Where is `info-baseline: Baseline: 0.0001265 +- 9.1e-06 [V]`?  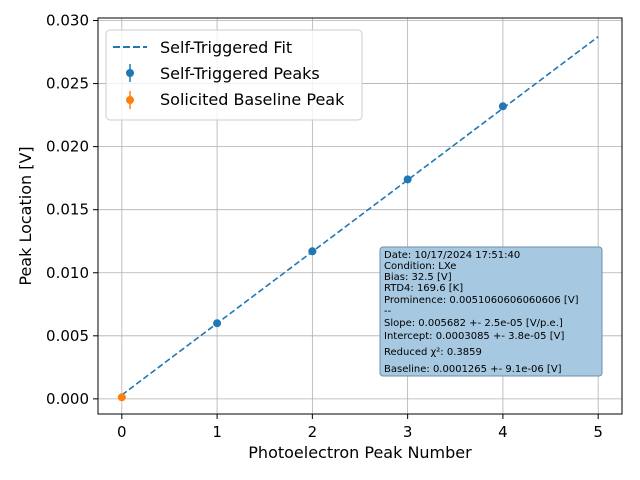
info-baseline: Baseline: 0.0001265 +- 9.1e-06 [V] is located at coordinates (473, 369).